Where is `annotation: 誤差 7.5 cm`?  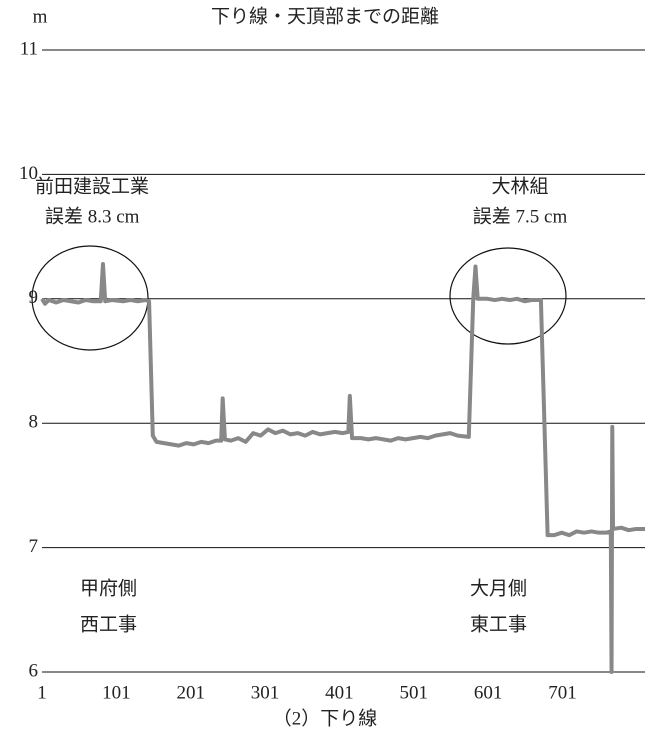
annotation: 誤差 7.5 cm is located at coordinates (520, 216).